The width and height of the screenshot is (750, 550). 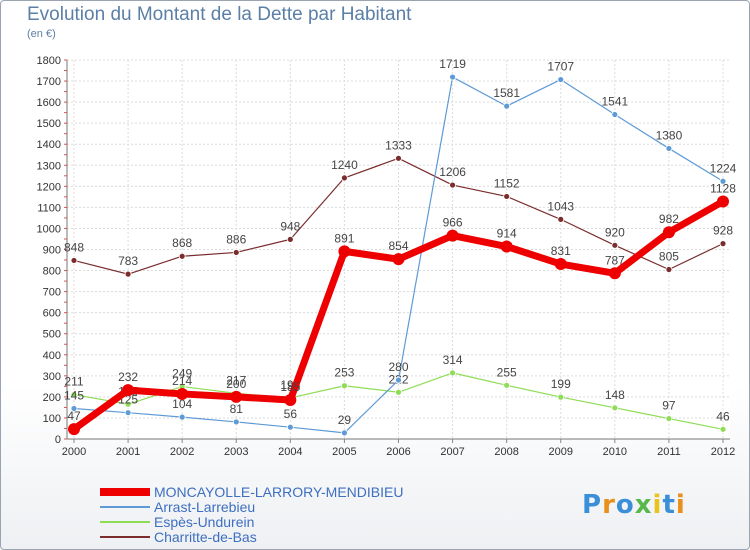 I want to click on data-label-charritte-de-bas: 783, so click(x=128, y=261).